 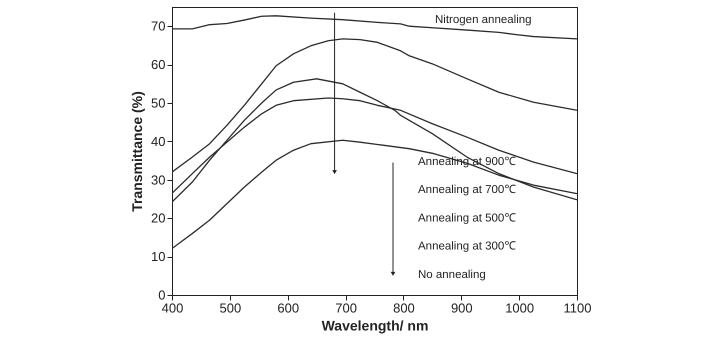 What do you see at coordinates (158, 180) in the screenshot?
I see `y-tick-label: 30` at bounding box center [158, 180].